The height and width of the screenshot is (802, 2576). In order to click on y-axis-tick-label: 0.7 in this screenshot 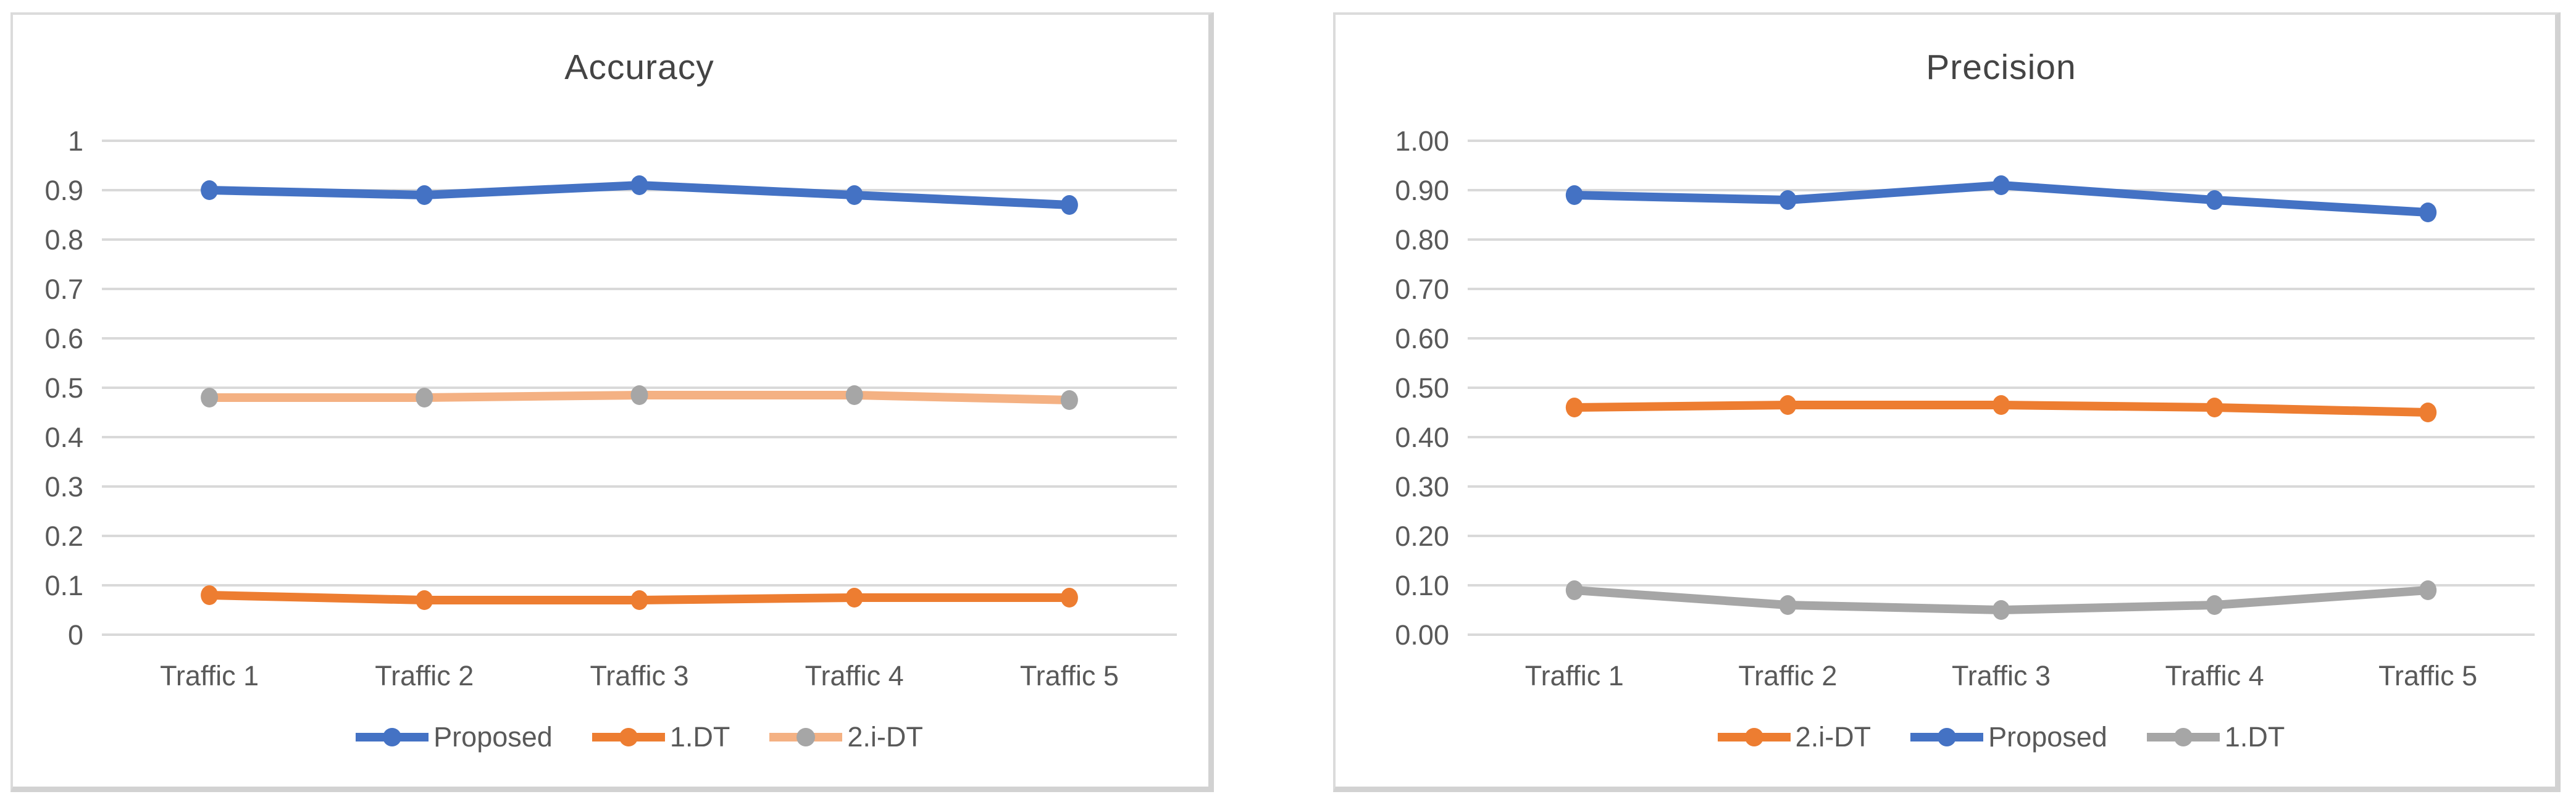, I will do `click(63, 290)`.